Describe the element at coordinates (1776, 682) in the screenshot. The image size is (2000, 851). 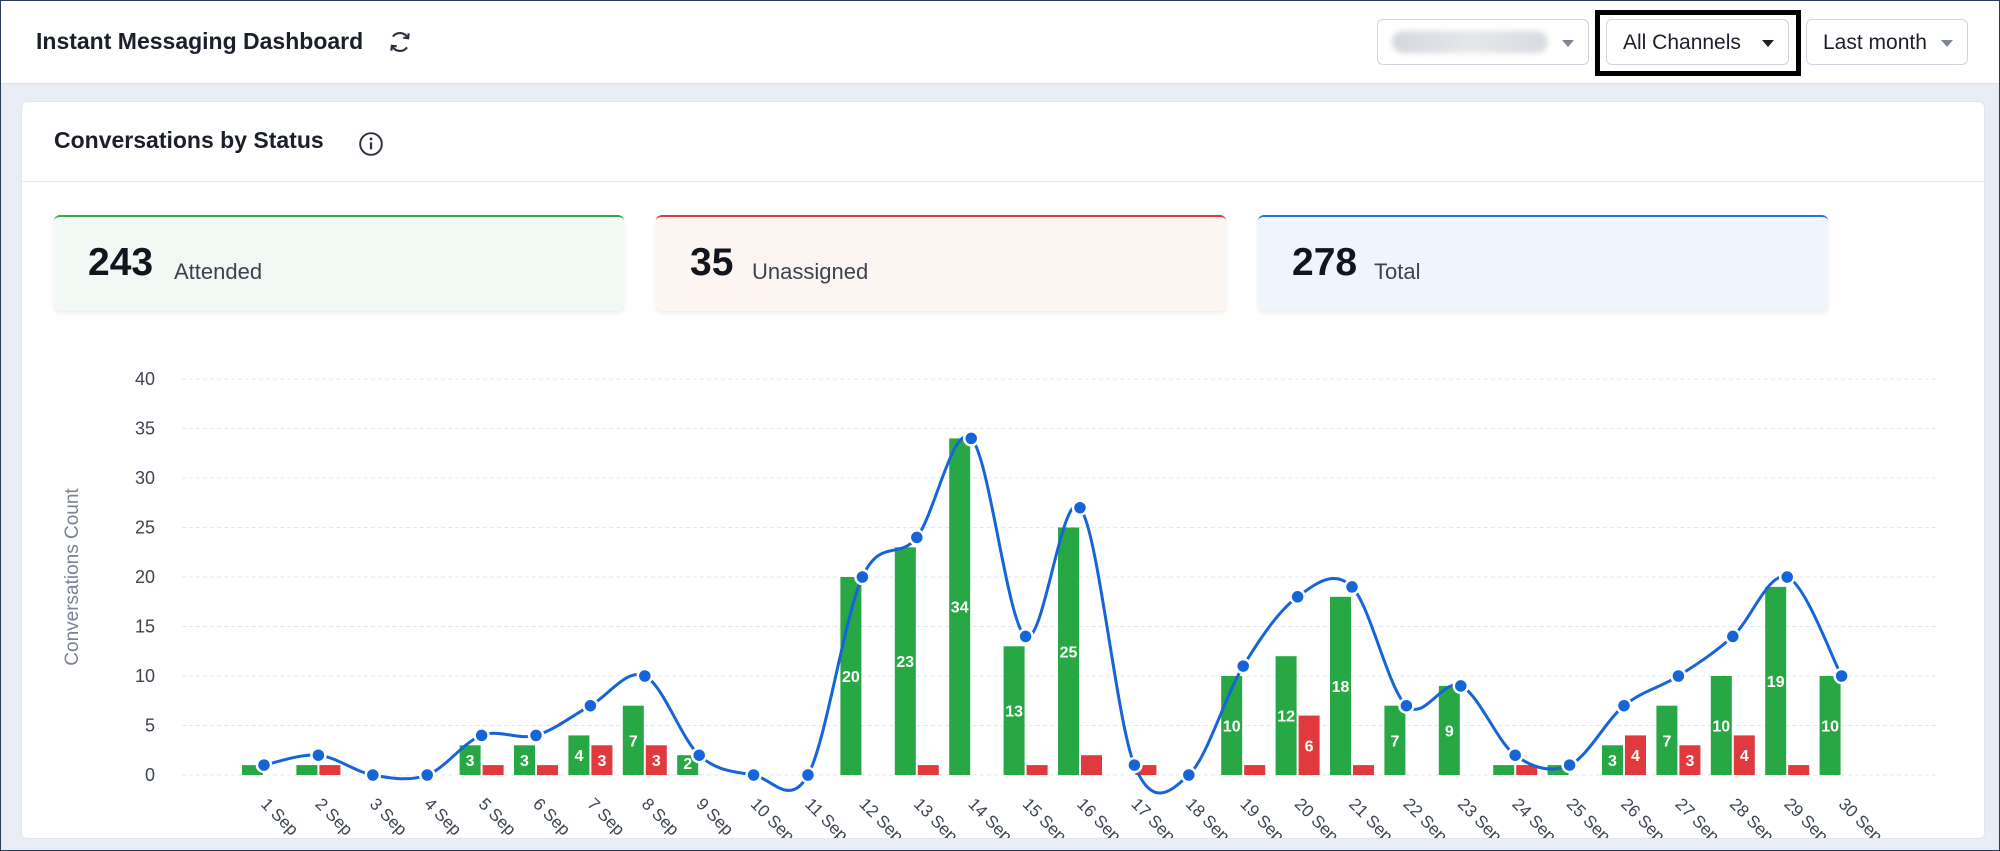
I see `bar-value-label: 19` at that location.